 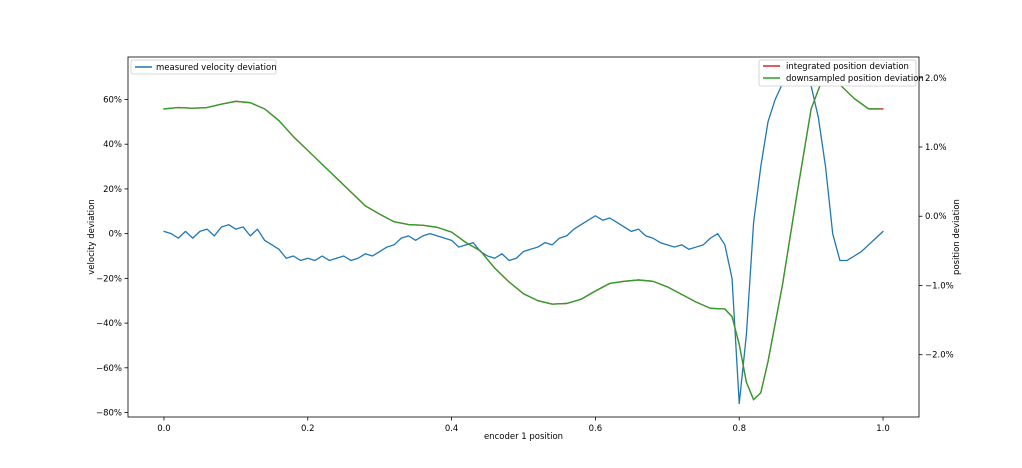 What do you see at coordinates (109, 414) in the screenshot?
I see `y-tick-label: −80%` at bounding box center [109, 414].